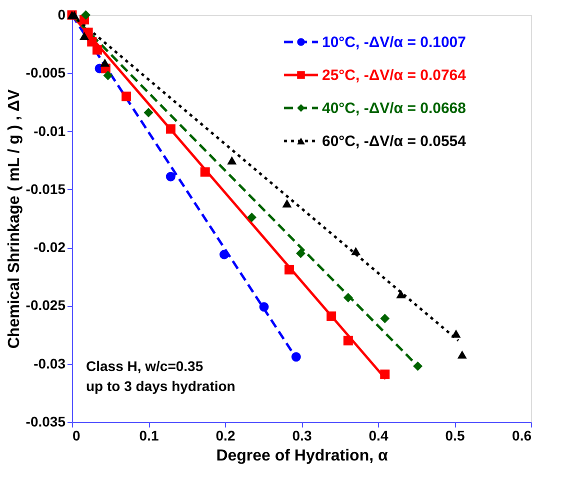  I want to click on legend-label: 60°C, -ΔV/α = 0.0554, so click(394, 141).